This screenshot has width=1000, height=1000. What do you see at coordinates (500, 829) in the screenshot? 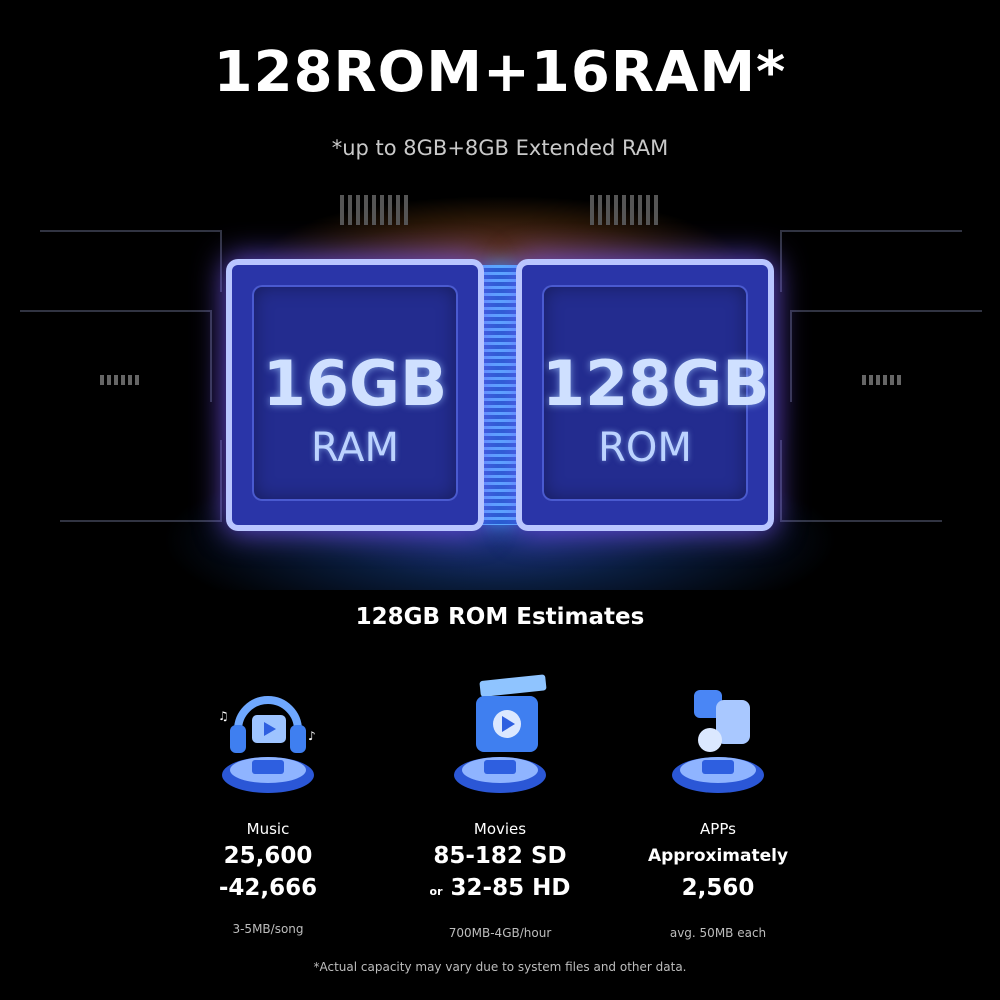
I see `estimate-label: Movies` at bounding box center [500, 829].